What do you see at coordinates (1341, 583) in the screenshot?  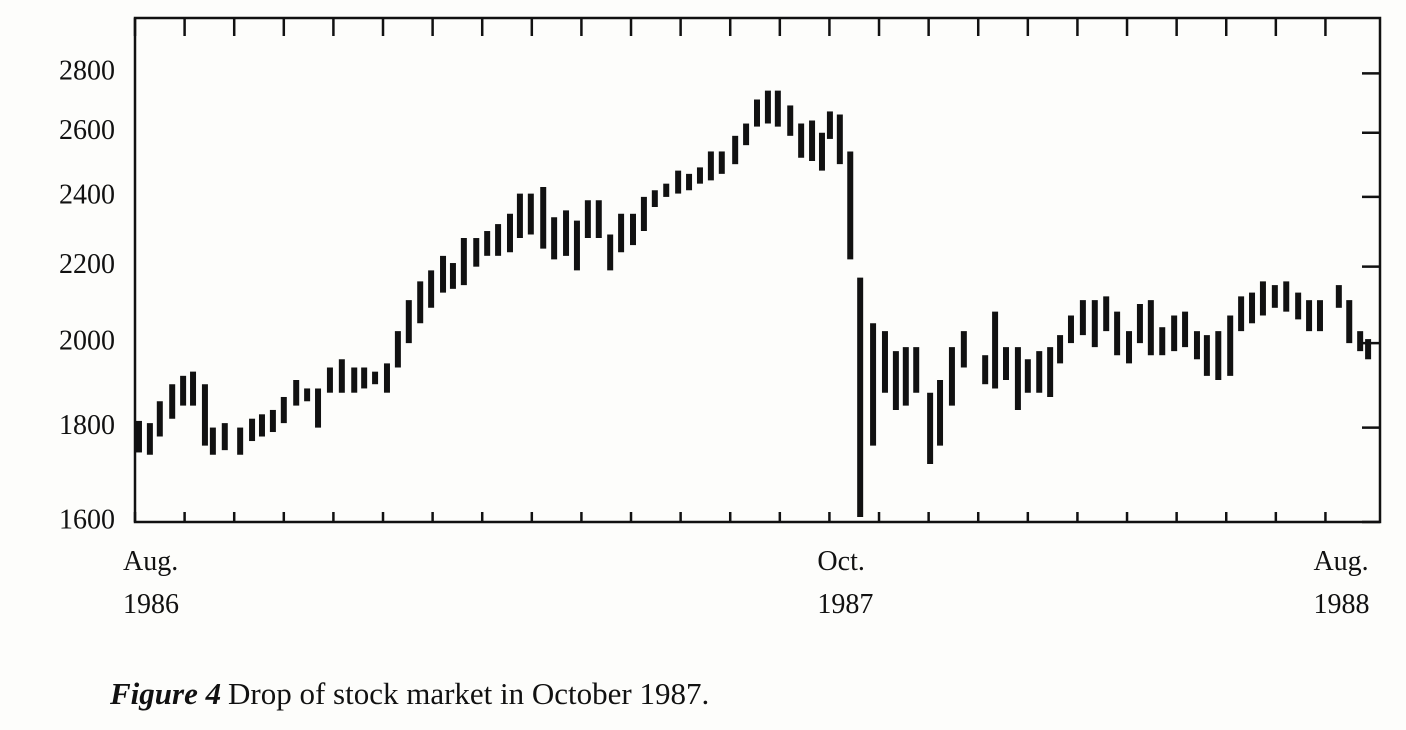 I see `x-tick-label: Aug. 1988` at bounding box center [1341, 583].